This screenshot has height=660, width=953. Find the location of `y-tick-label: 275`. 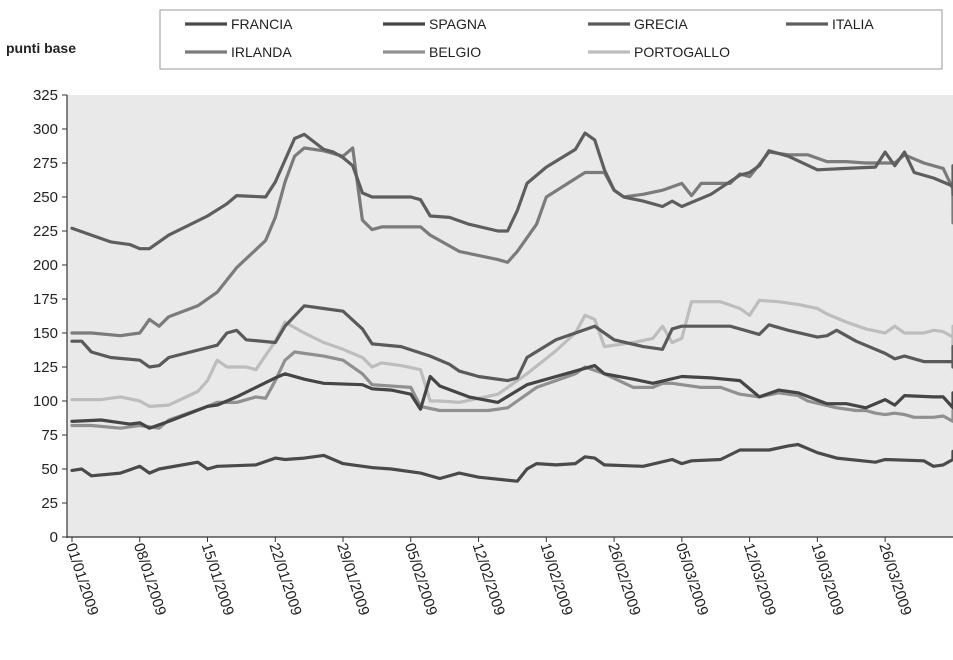

y-tick-label: 275 is located at coordinates (45, 163).